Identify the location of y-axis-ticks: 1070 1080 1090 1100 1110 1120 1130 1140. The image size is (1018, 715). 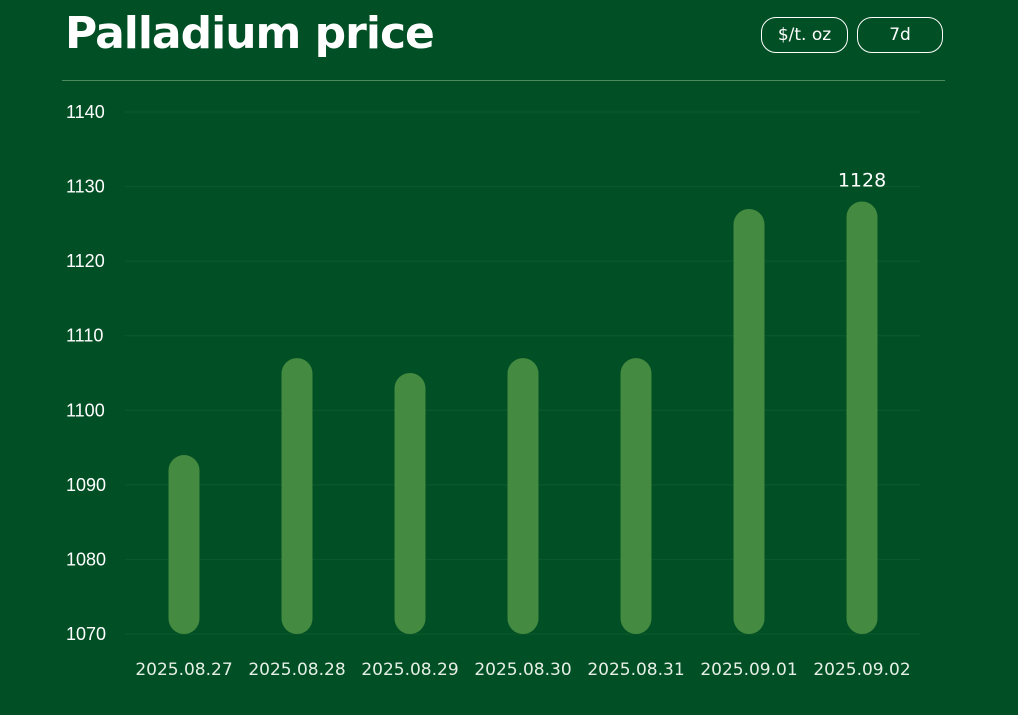
(86, 373).